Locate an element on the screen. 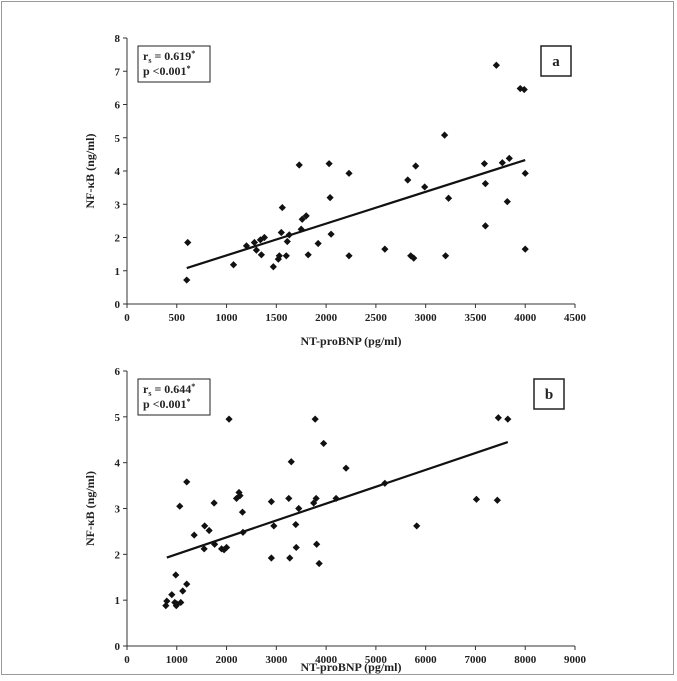 The width and height of the screenshot is (677, 681). y-tick-label: 3 is located at coordinates (118, 205).